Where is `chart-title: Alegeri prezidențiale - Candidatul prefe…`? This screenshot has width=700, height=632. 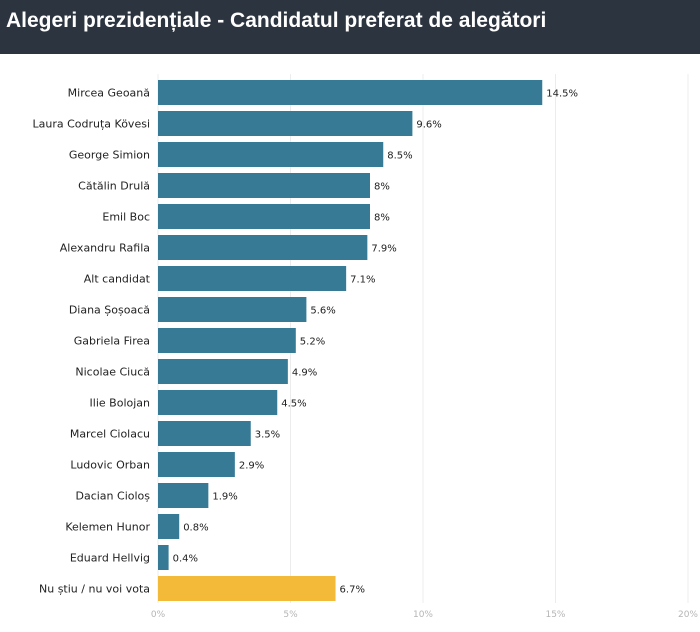
chart-title: Alegeri prezidențiale - Candidatul prefe… is located at coordinates (276, 20).